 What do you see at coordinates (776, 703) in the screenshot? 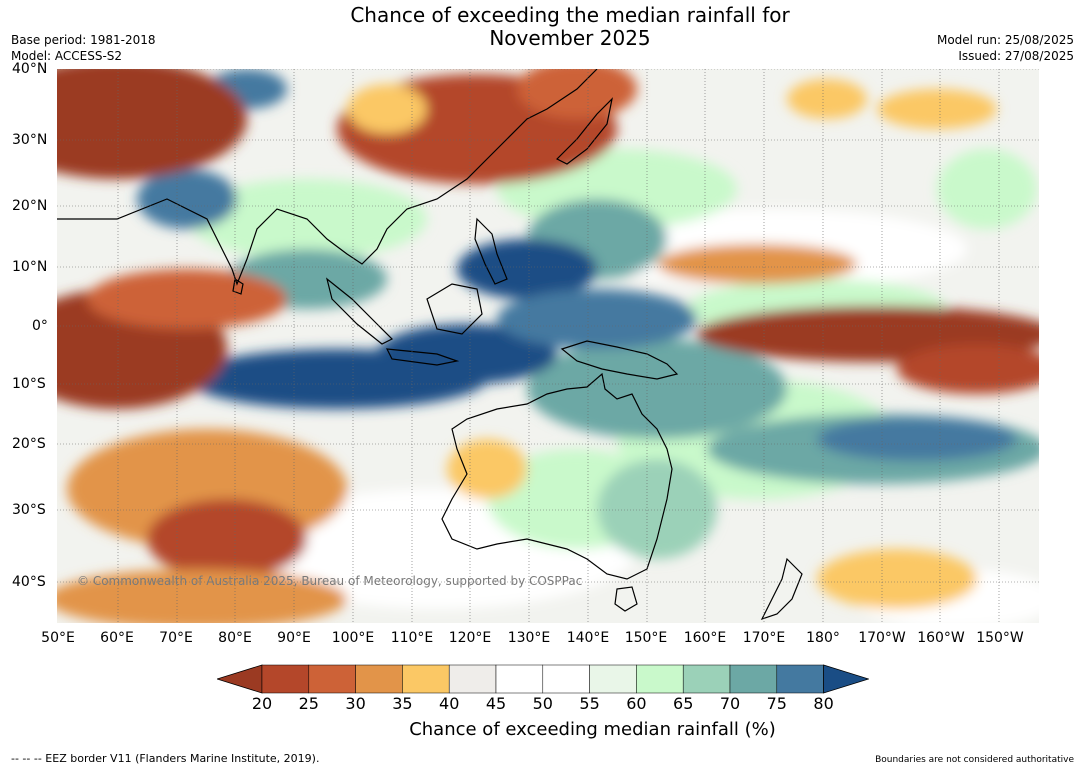
I see `colorbar-tick-label: 75` at bounding box center [776, 703].